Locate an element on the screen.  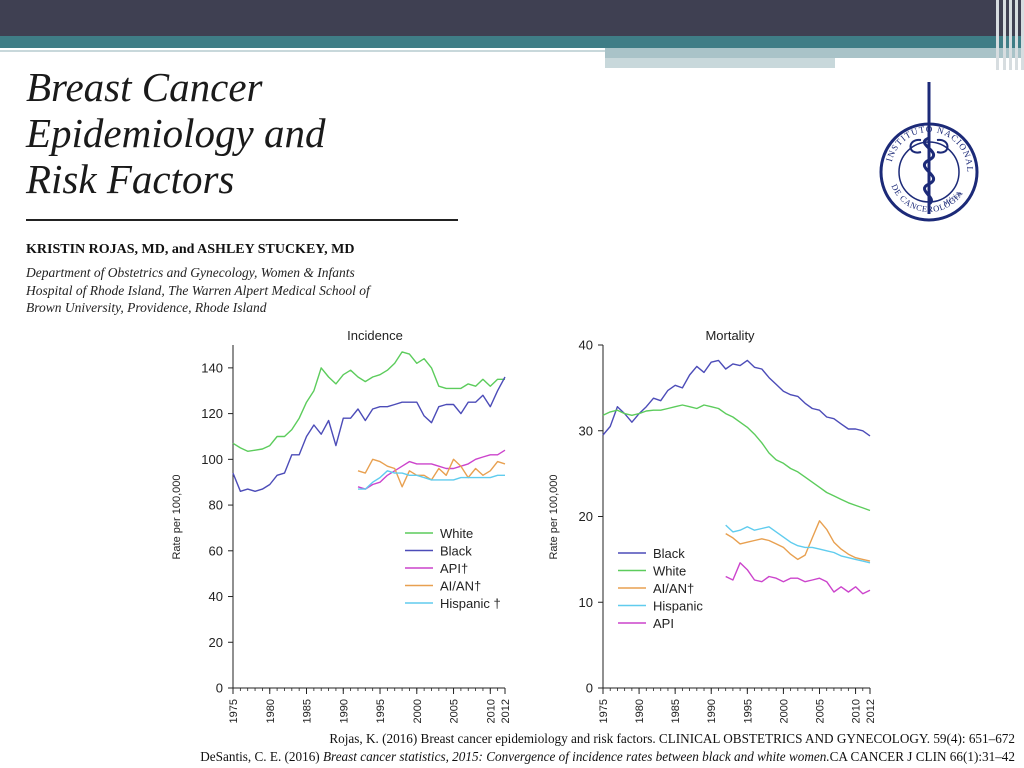
banner-dark-band is located at coordinates (512, 18).